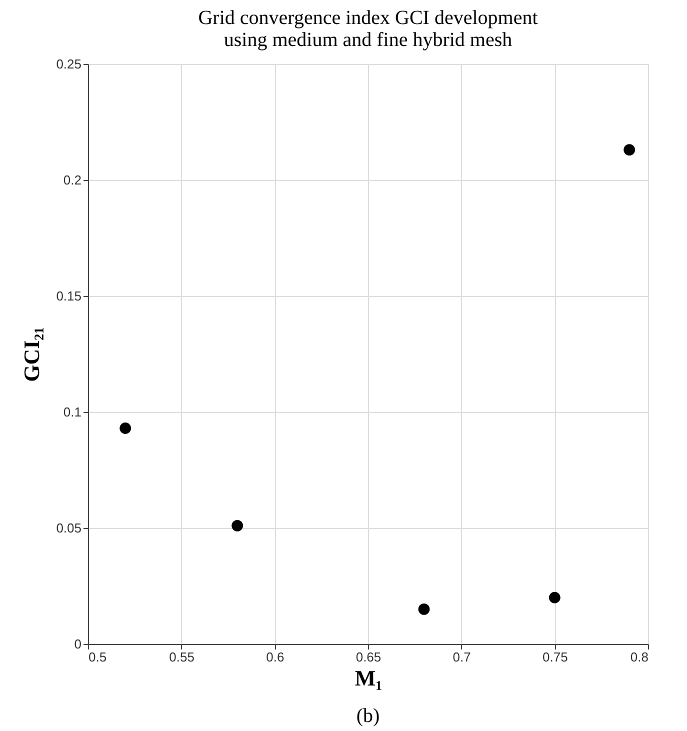 The image size is (687, 731). I want to click on y-tick-label: 0.05, so click(69, 528).